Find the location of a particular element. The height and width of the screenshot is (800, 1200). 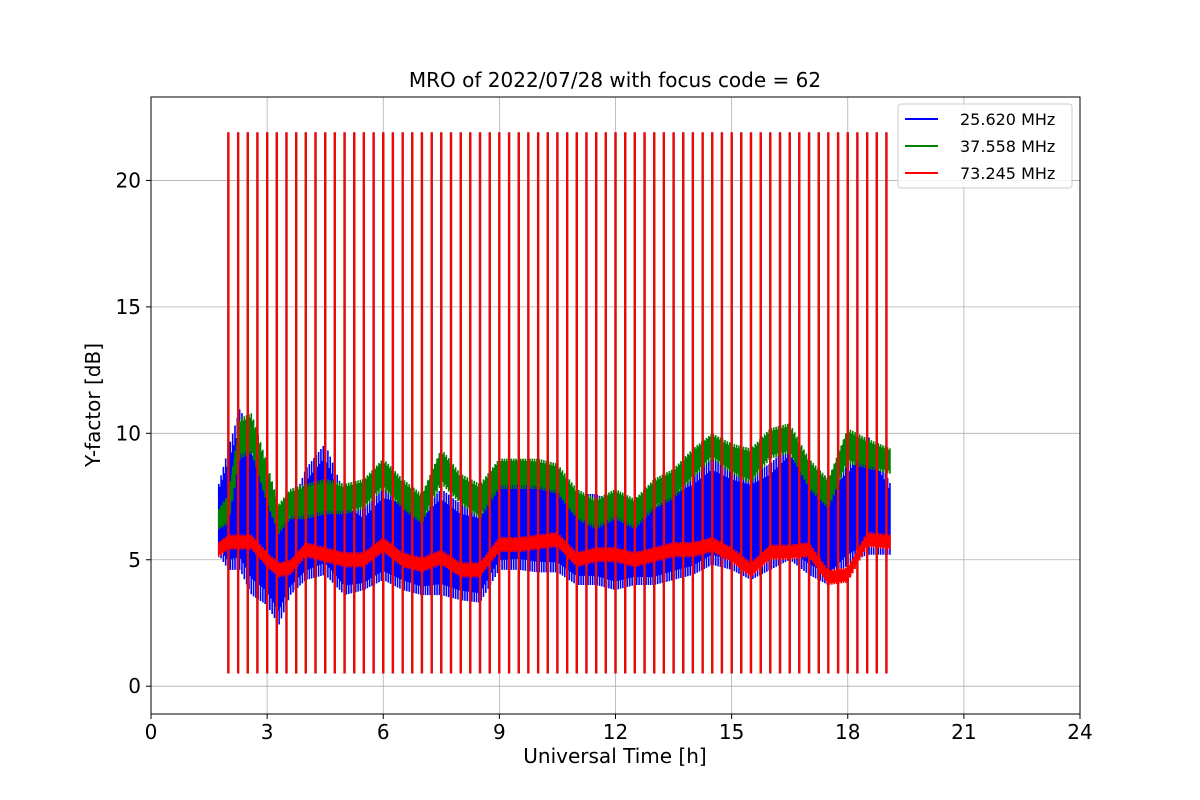

legend-label: 73.245 MHz is located at coordinates (1007, 173).